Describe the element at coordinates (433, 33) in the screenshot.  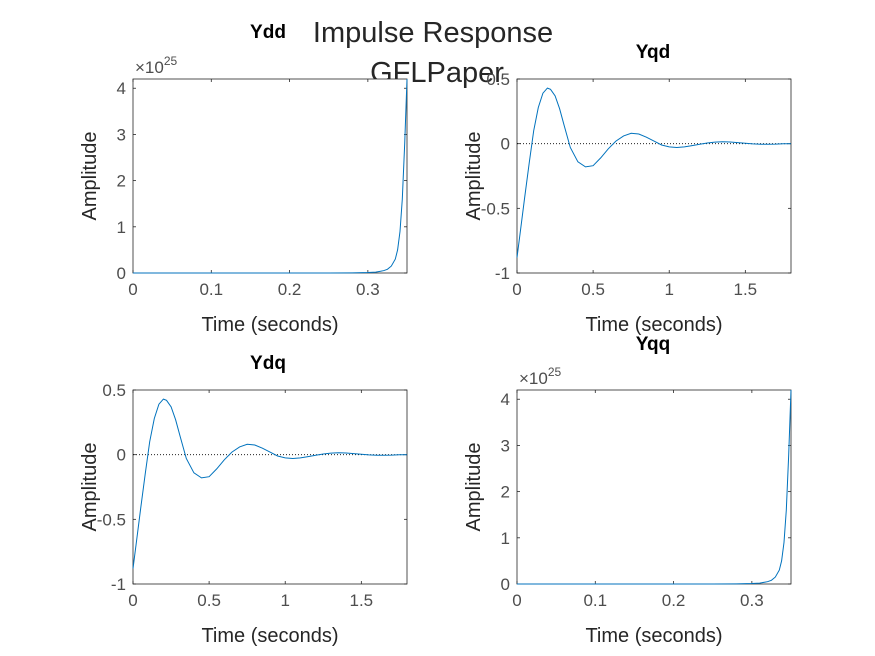
I see `figure-title-line1: Impulse Response` at that location.